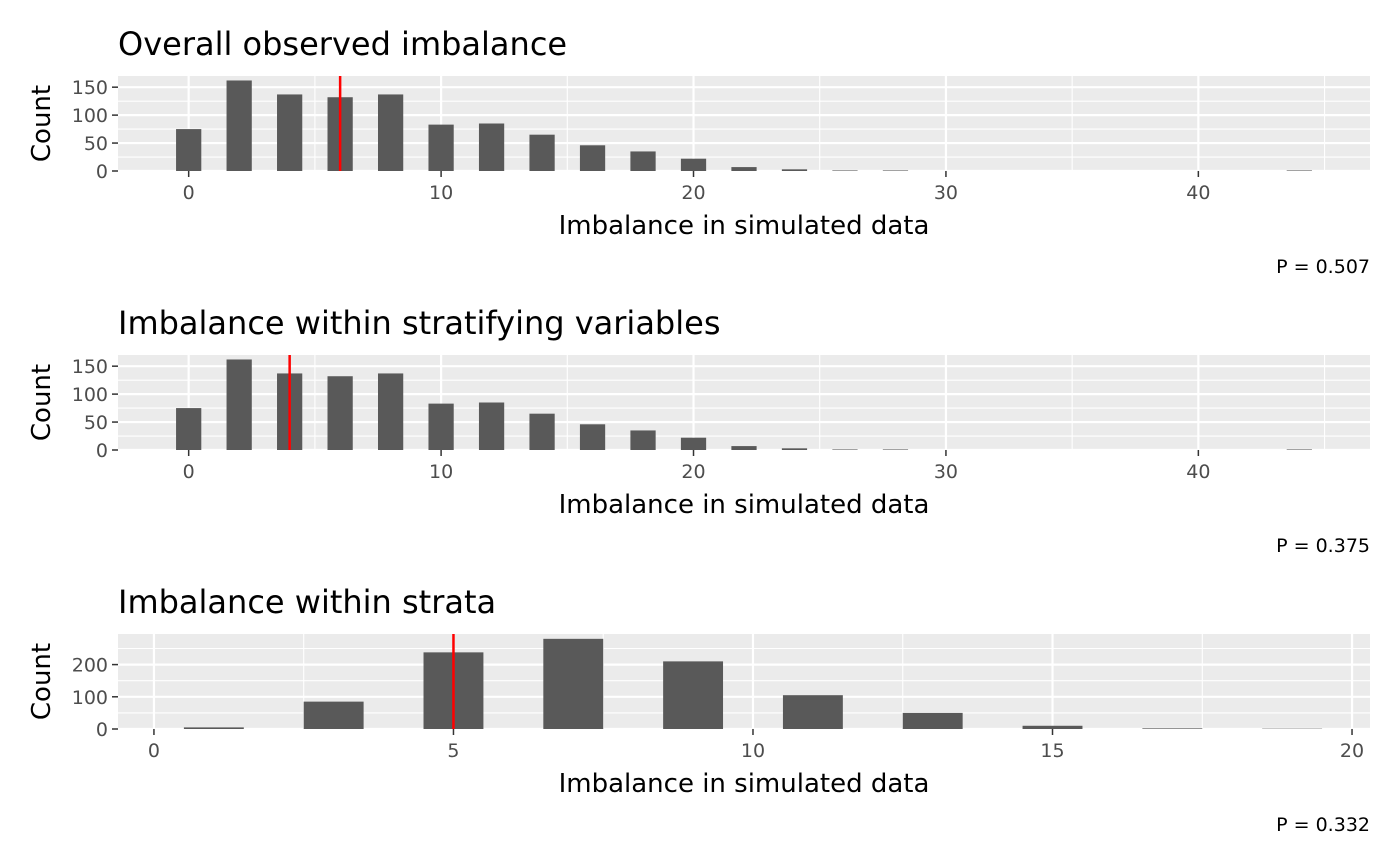 Image resolution: width=1400 pixels, height=866 pixels. Describe the element at coordinates (90, 666) in the screenshot. I see `y-tick-label: 200` at that location.